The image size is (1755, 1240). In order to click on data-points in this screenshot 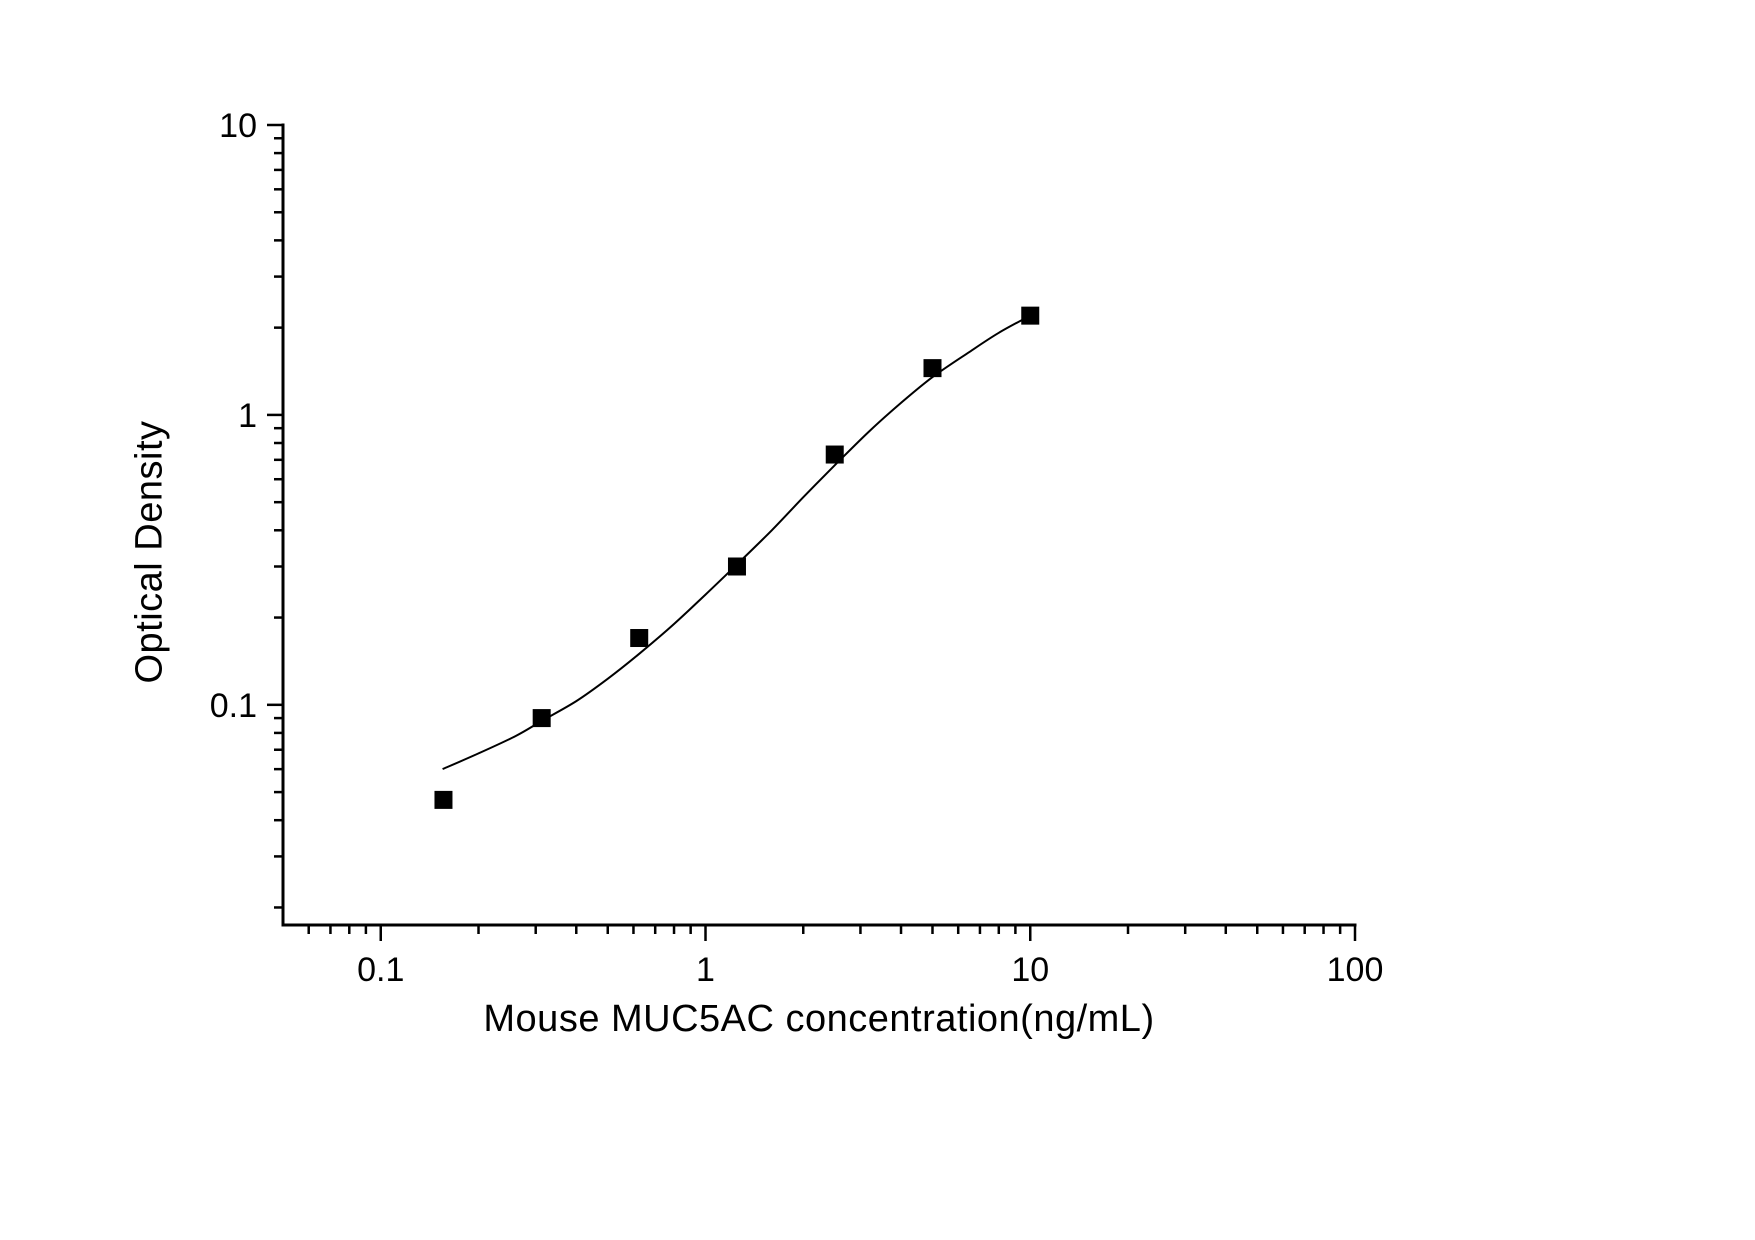, I will do `click(737, 557)`.